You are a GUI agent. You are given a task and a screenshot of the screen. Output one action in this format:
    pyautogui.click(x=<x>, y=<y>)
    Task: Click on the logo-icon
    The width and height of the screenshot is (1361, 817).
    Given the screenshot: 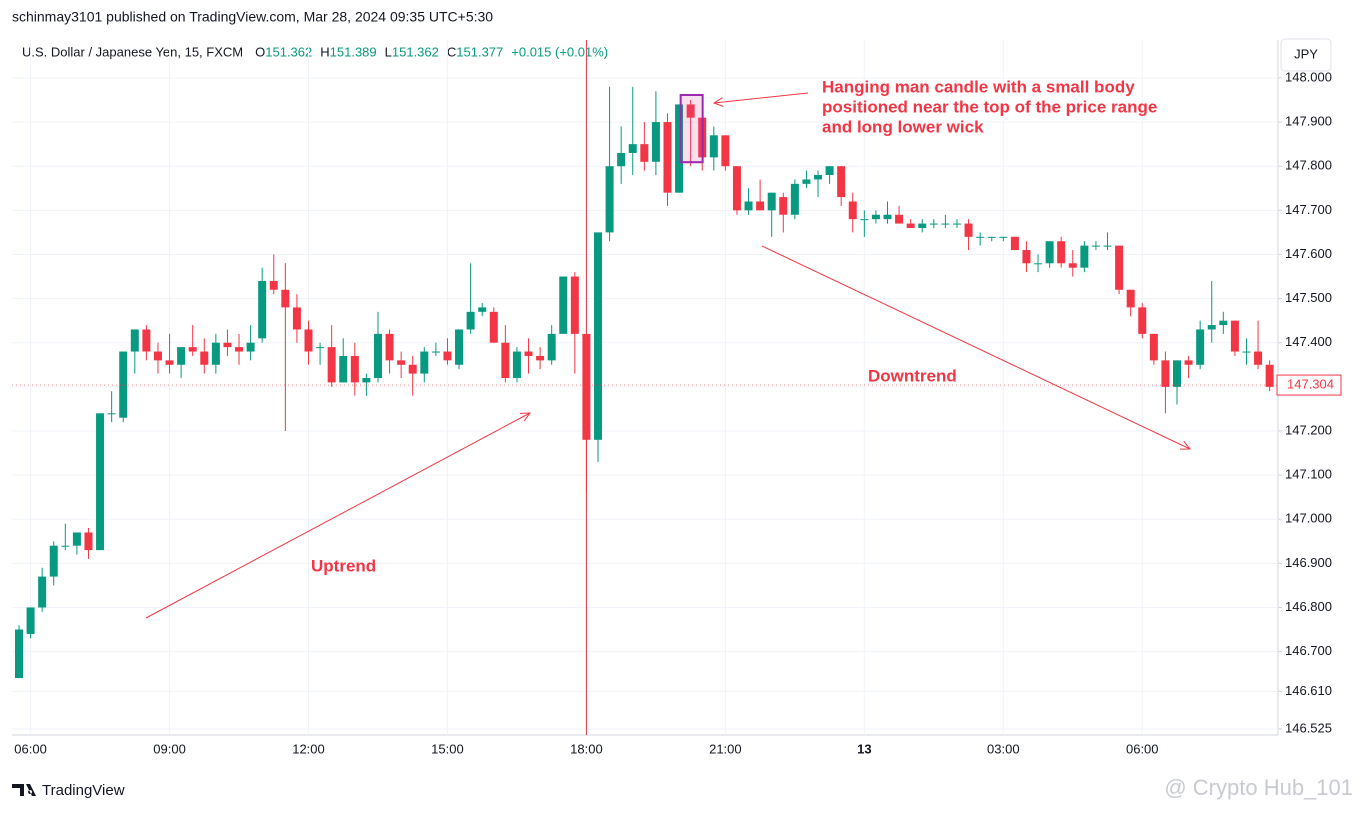 What is the action you would take?
    pyautogui.click(x=24, y=790)
    